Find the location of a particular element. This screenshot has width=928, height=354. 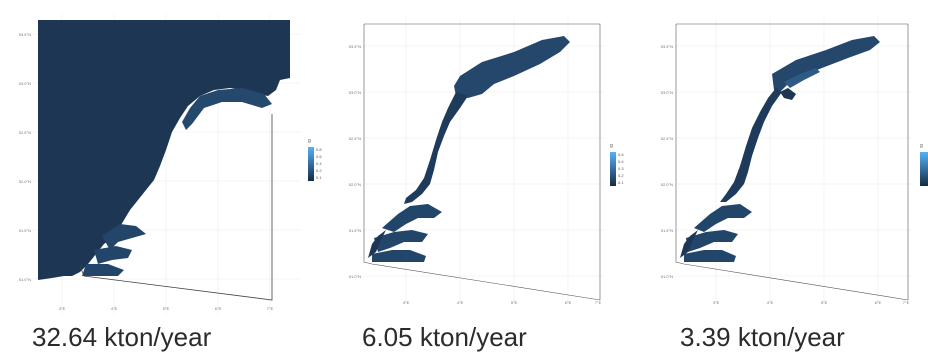

emission-caption-1: 32.64 kton/year is located at coordinates (122, 337).